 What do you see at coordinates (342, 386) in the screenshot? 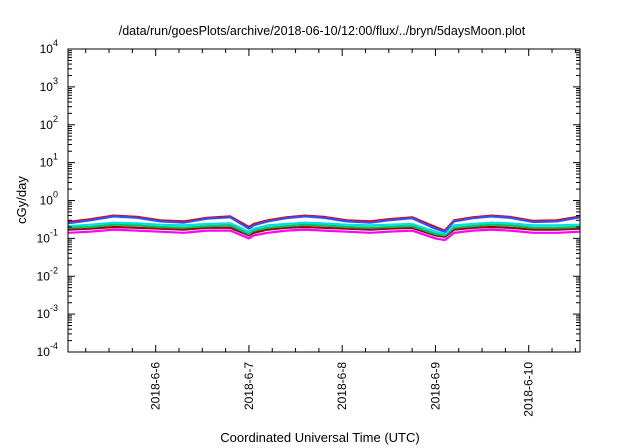
I see `x-tick-label-2: 2018-6-8` at bounding box center [342, 386].